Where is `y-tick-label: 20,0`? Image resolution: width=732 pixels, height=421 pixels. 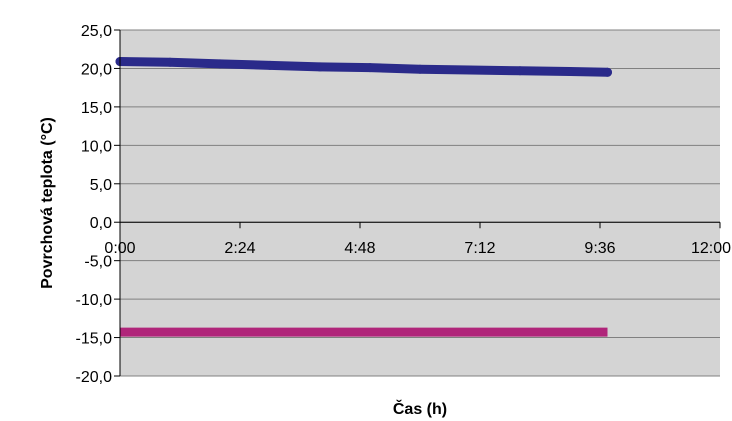 y-tick-label: 20,0 is located at coordinates (96, 69).